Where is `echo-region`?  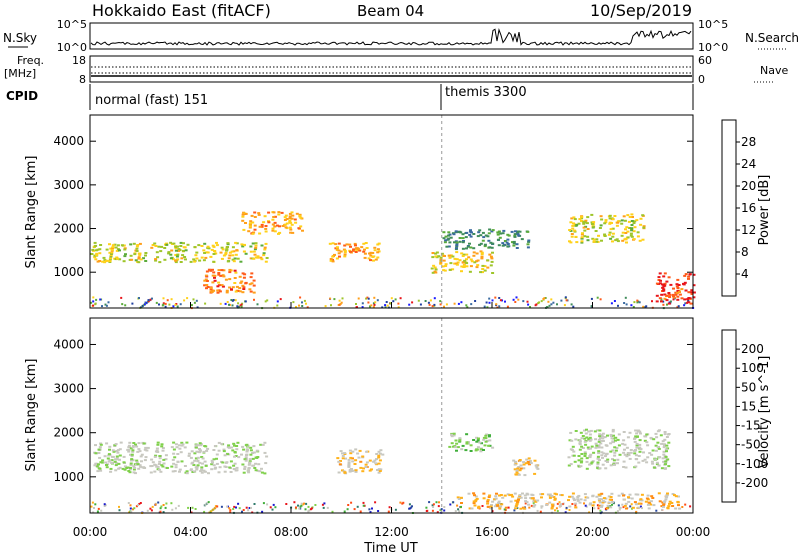
echo-region is located at coordinates (229, 281).